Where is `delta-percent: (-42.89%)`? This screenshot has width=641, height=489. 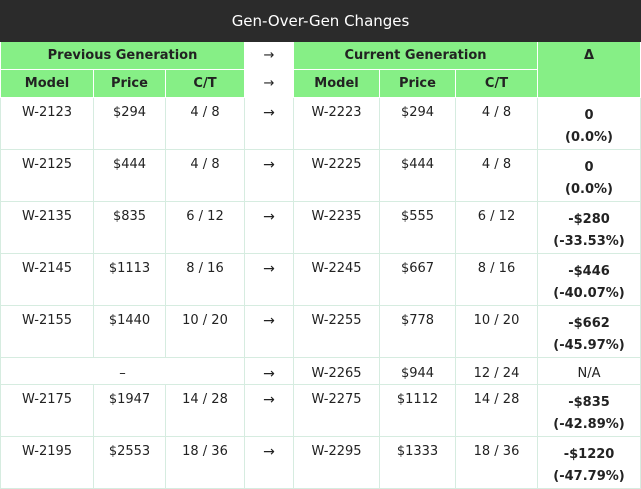 delta-percent: (-42.89%) is located at coordinates (589, 424).